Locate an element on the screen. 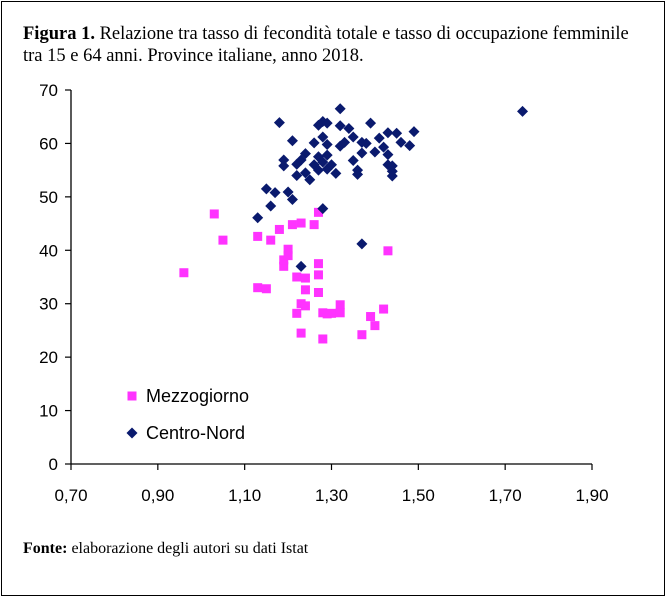  source-text: elaborazione degli autori su dati Istat is located at coordinates (190, 548).